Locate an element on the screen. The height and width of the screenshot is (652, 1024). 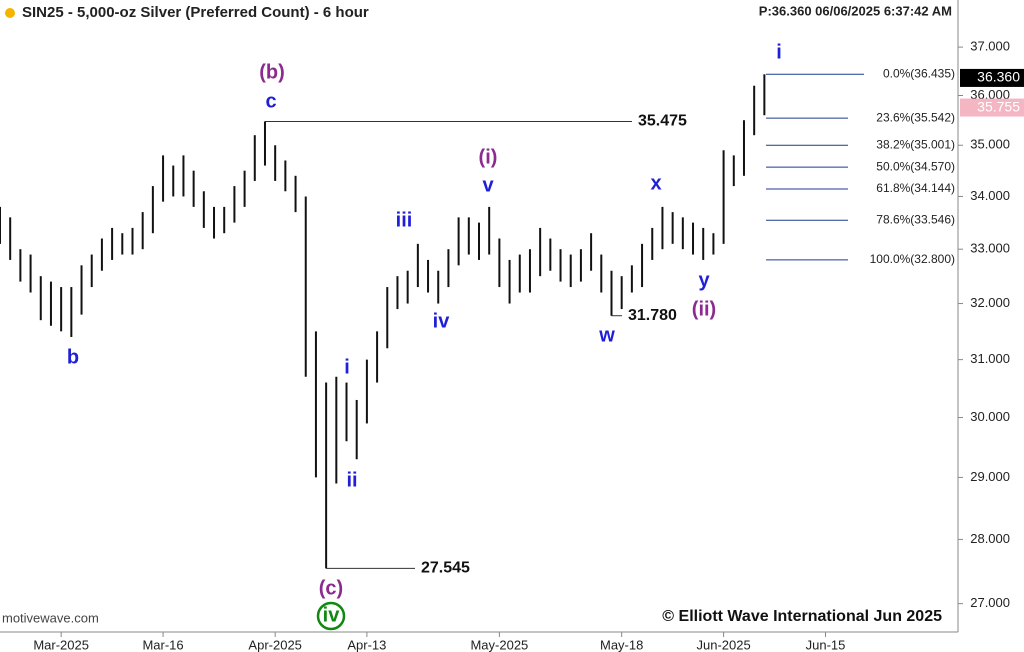
x-tick-label: May-2025 is located at coordinates (499, 644).